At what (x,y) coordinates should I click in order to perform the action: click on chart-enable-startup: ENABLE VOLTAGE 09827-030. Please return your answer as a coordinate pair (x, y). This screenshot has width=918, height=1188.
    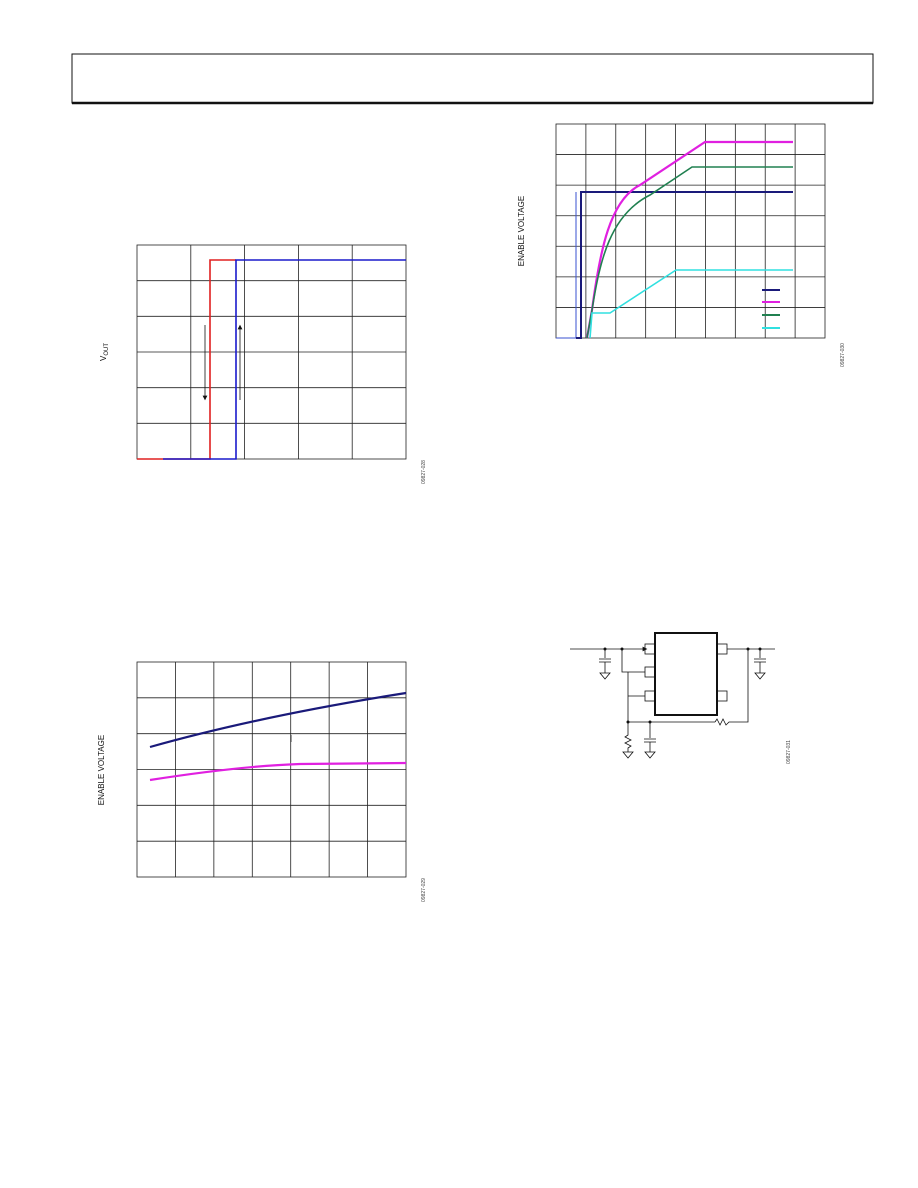
    Looking at the image, I should click on (681, 245).